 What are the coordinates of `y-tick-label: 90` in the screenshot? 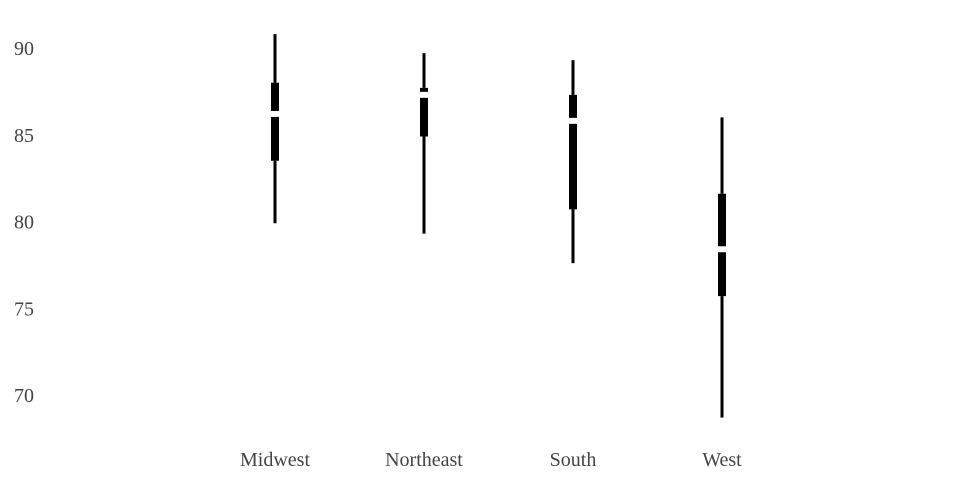 It's located at (24, 49).